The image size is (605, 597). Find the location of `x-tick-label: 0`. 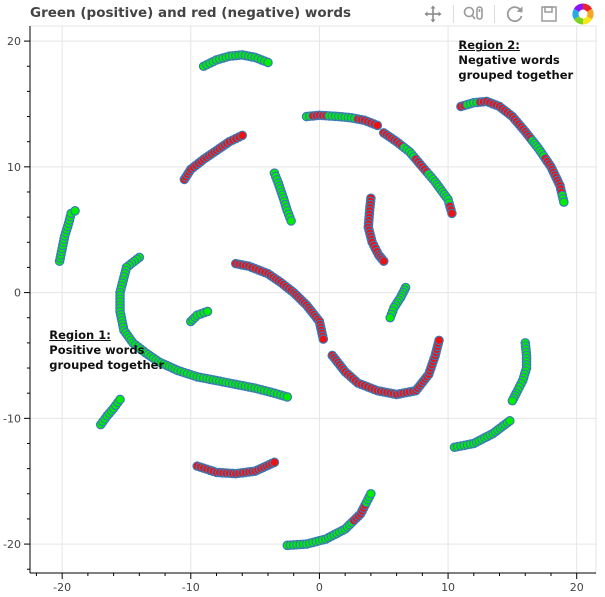

x-tick-label: 0 is located at coordinates (319, 587).